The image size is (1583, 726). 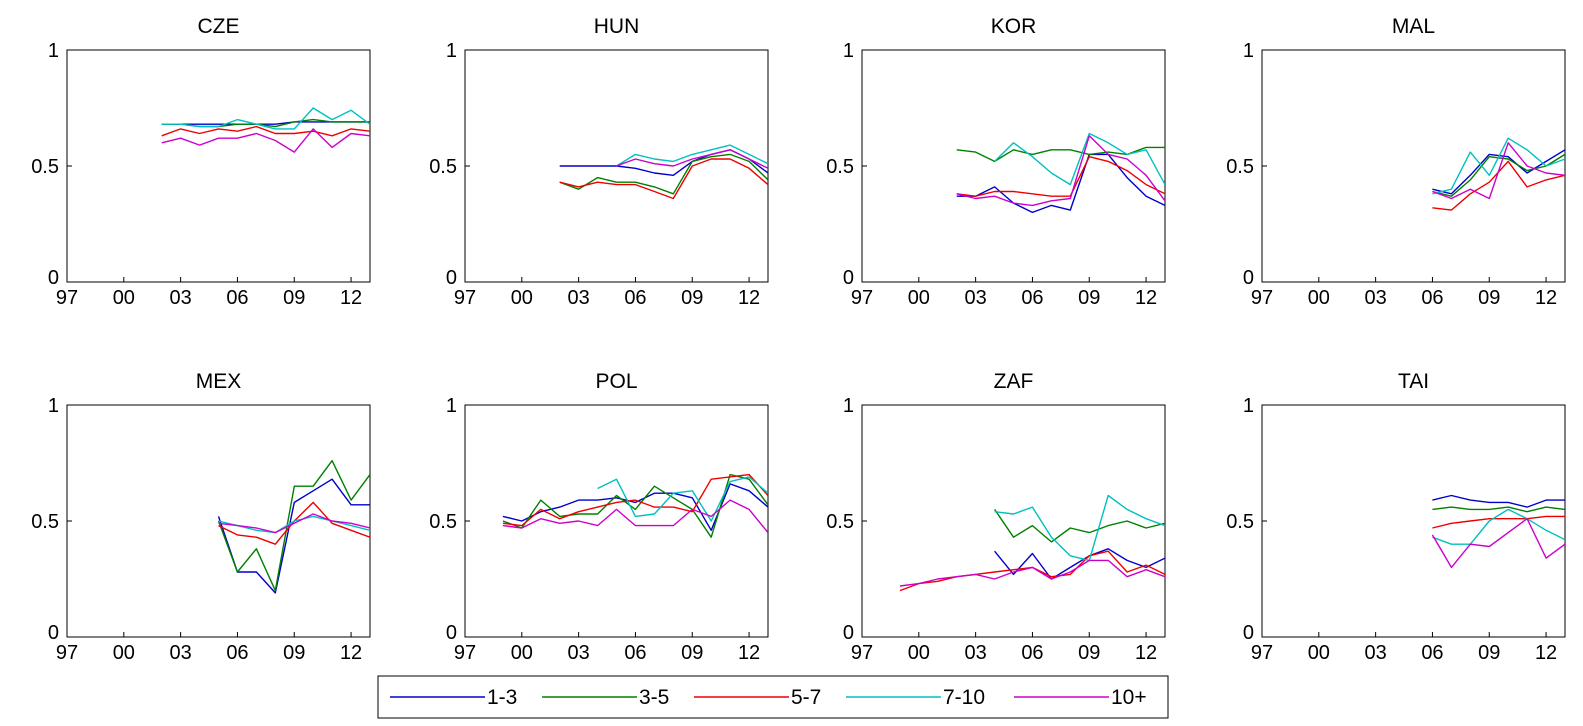 I want to click on panel-title: POL, so click(x=616, y=381).